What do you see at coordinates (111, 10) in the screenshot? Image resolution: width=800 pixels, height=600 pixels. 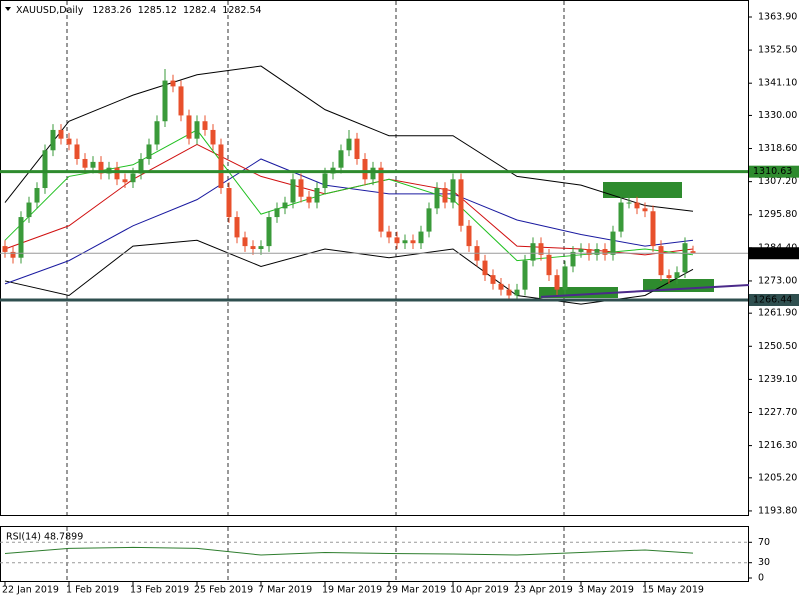 I see `open: 1283.26` at bounding box center [111, 10].